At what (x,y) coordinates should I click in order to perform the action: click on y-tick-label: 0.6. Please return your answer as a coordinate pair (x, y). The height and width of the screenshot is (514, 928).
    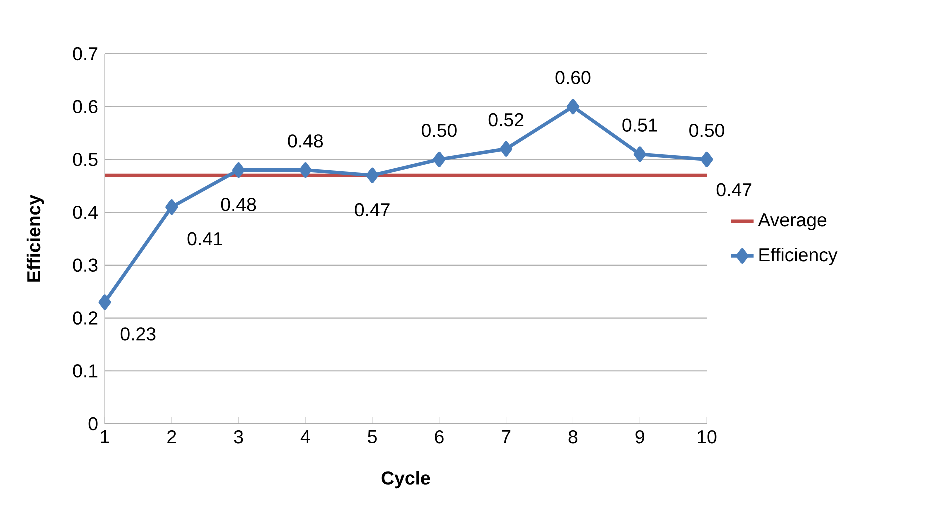
    Looking at the image, I should click on (85, 107).